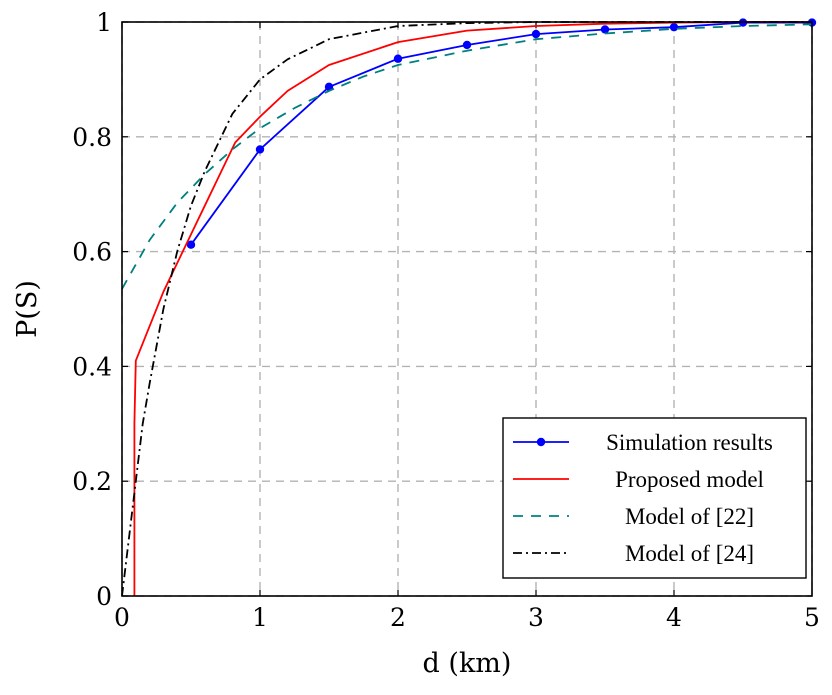 The image size is (832, 695). Describe the element at coordinates (689, 516) in the screenshot. I see `legend-entry-label: Model of [22]` at that location.